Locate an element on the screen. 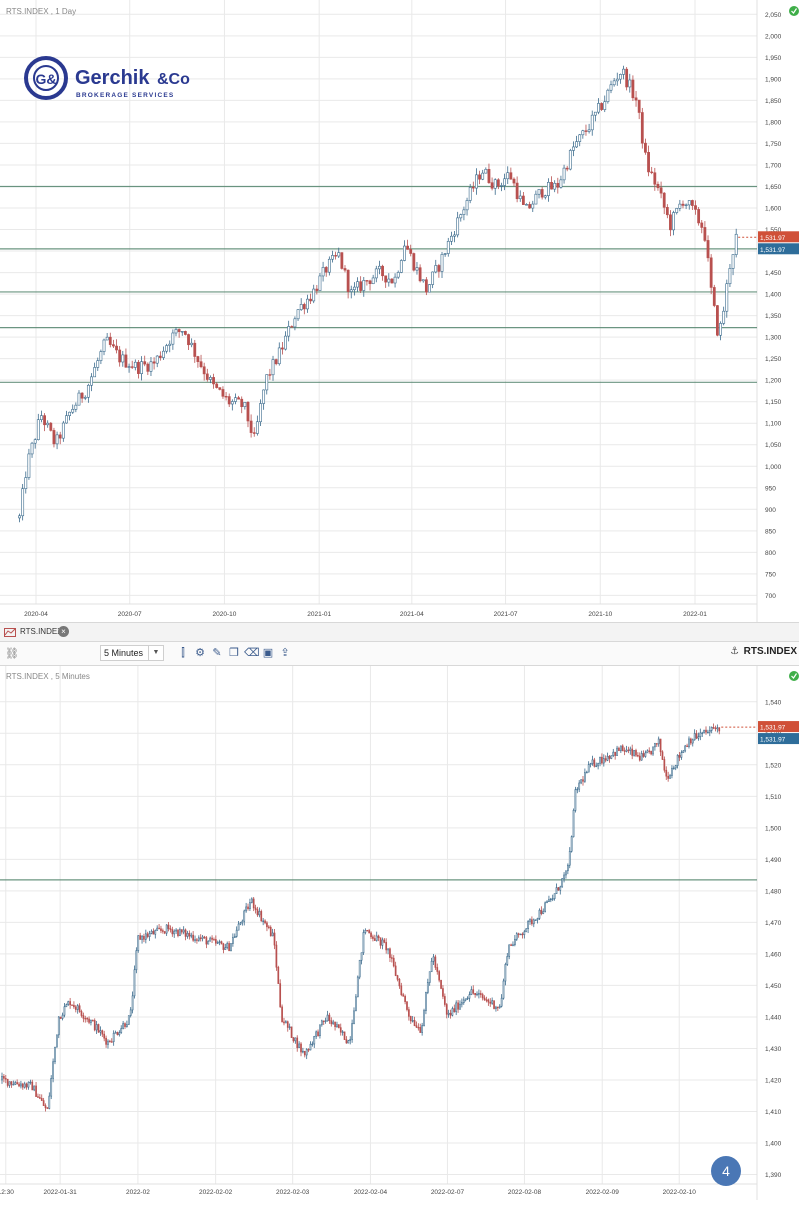 This screenshot has width=799, height=1205. export-icon: ⇪ is located at coordinates (285, 653).